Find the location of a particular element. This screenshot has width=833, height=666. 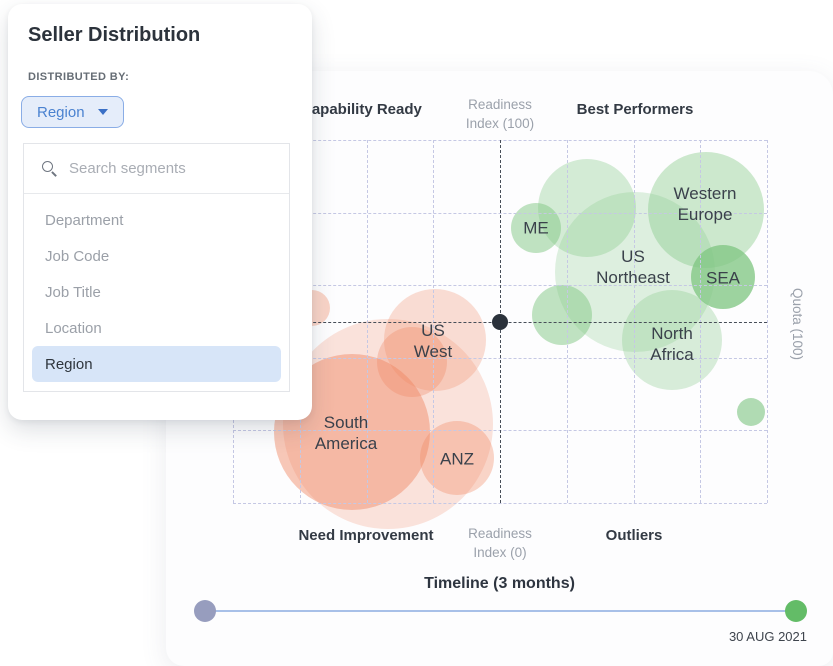

bubble-north-africa is located at coordinates (672, 340).